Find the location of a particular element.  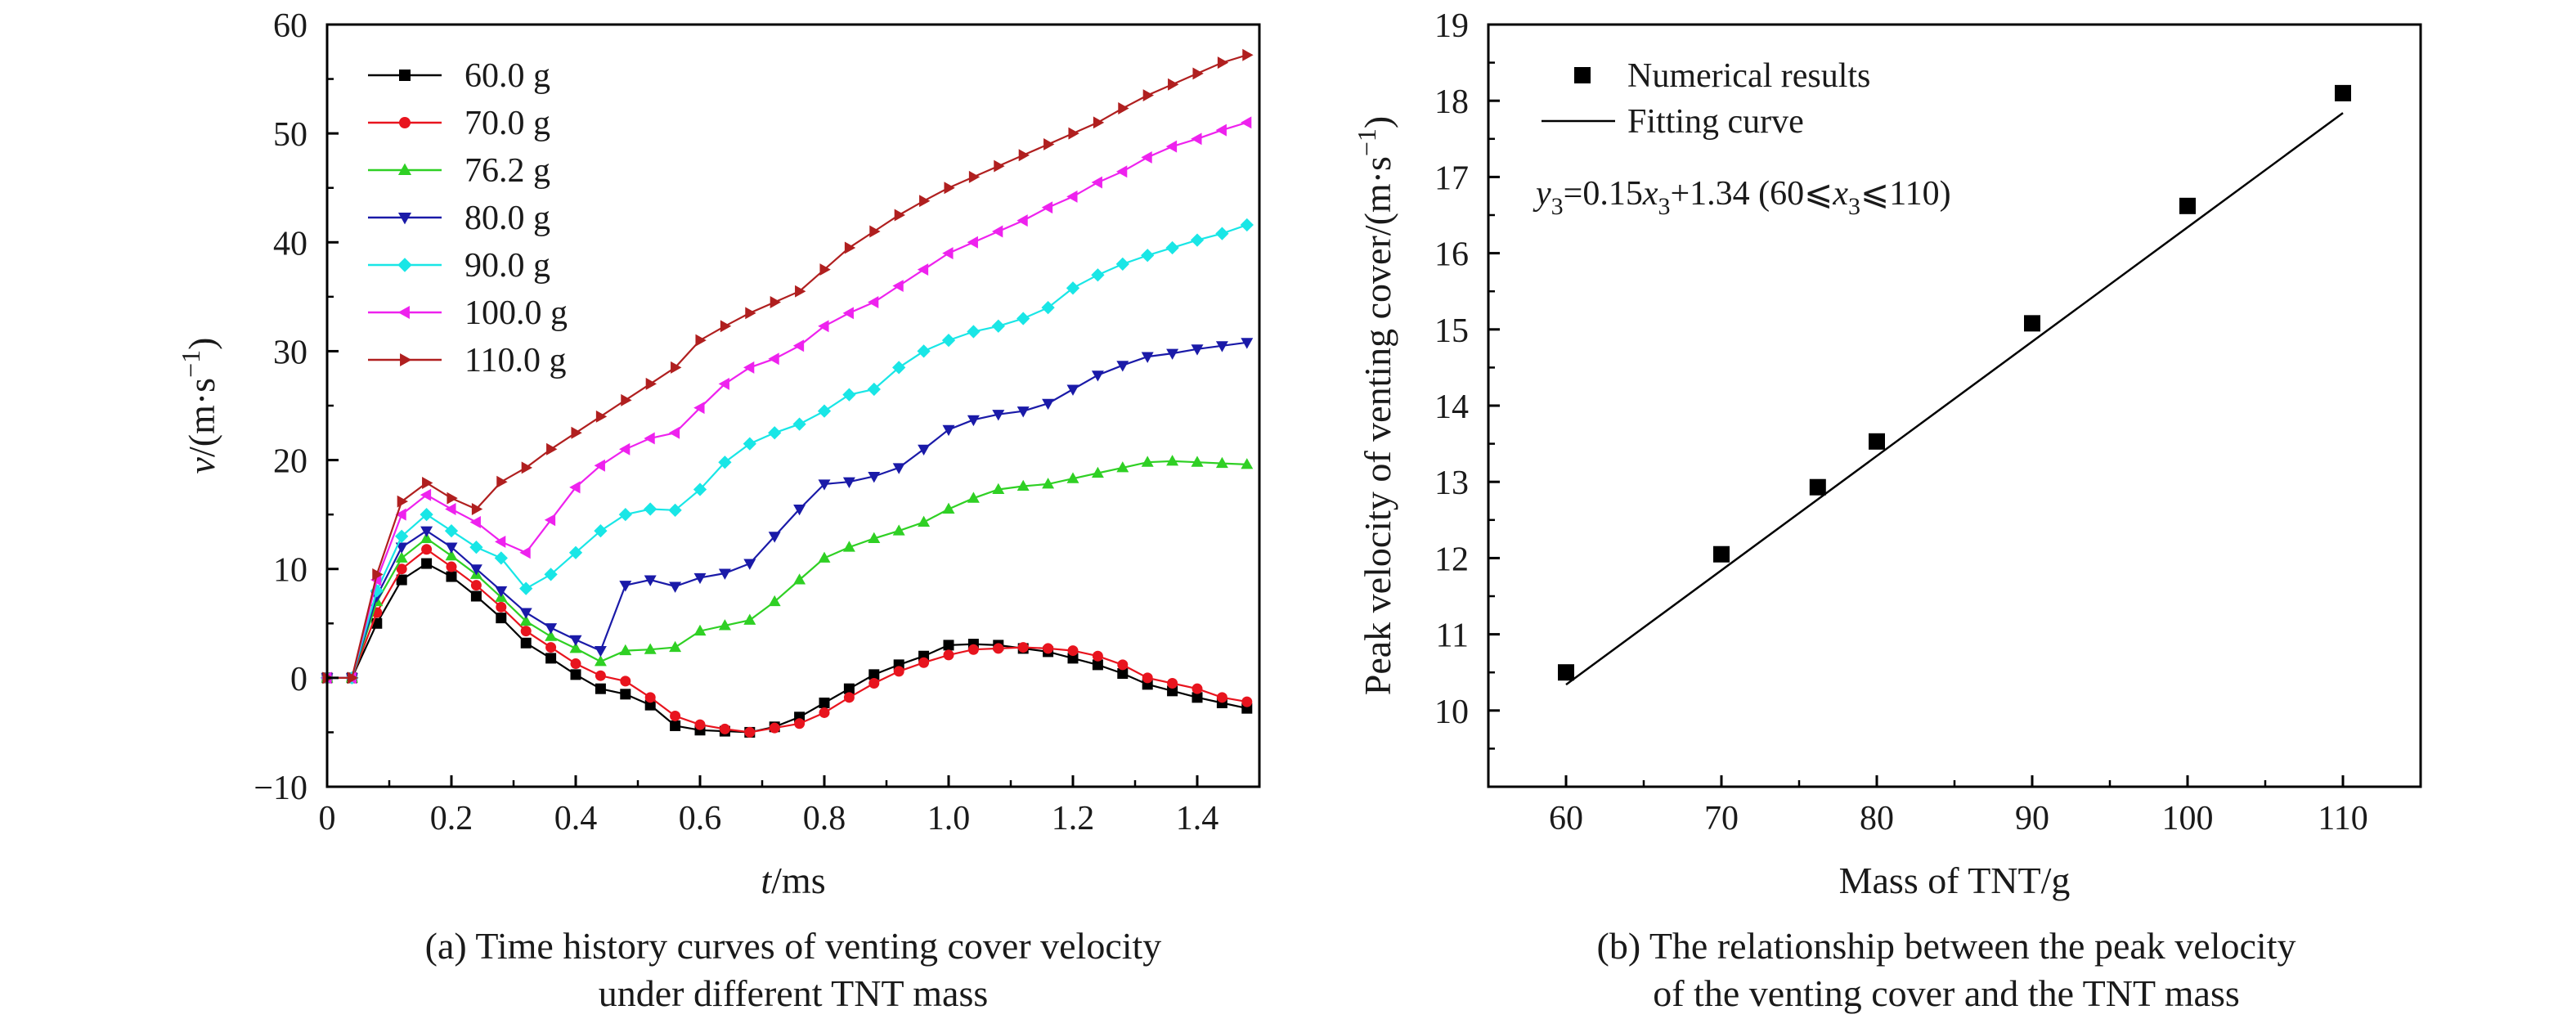

y-tick-label: 12 is located at coordinates (1451, 559).